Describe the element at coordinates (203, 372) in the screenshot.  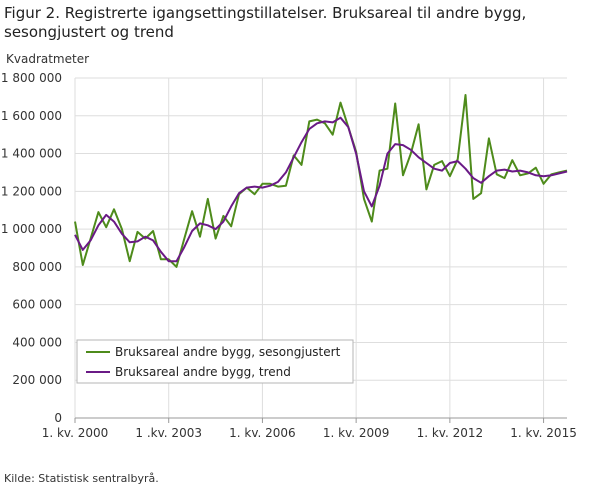
I see `legend-label-trend: Bruksareal andre bygg, trend` at that location.